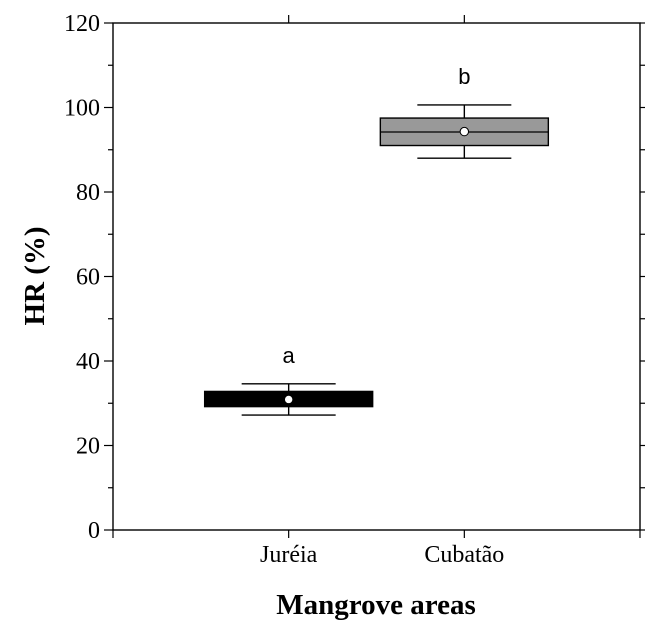 This screenshot has height=621, width=645. I want to click on y-axis-title: HR (%), so click(35, 275).